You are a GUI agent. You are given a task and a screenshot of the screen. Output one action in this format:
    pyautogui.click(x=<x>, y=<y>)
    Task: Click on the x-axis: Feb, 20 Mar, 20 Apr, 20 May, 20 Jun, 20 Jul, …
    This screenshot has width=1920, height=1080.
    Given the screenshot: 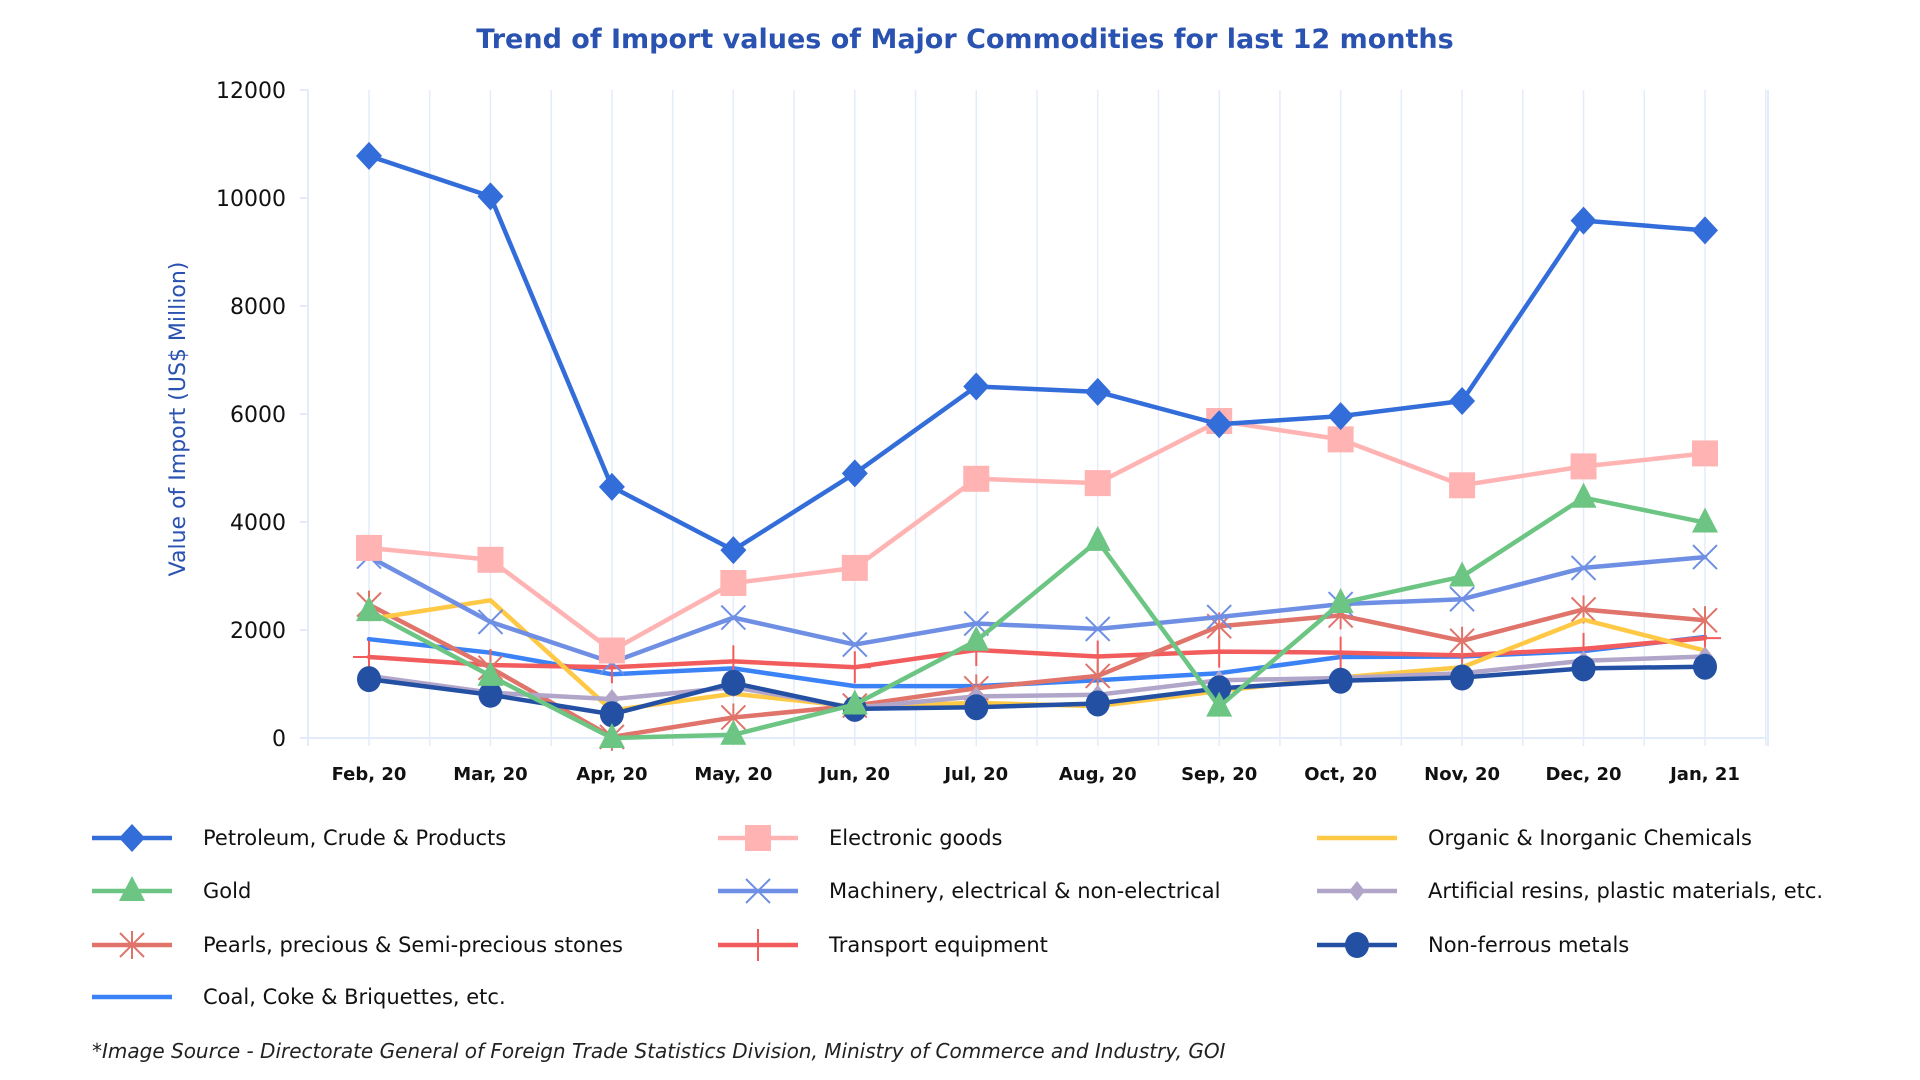 What is the action you would take?
    pyautogui.click(x=1036, y=774)
    